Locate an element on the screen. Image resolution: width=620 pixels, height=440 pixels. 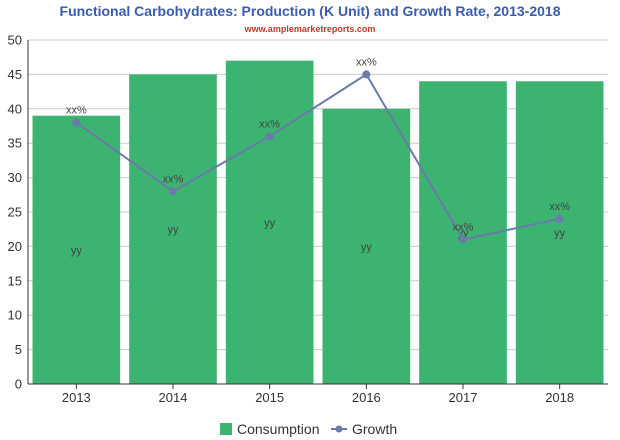
growth-point-2016 is located at coordinates (366, 74).